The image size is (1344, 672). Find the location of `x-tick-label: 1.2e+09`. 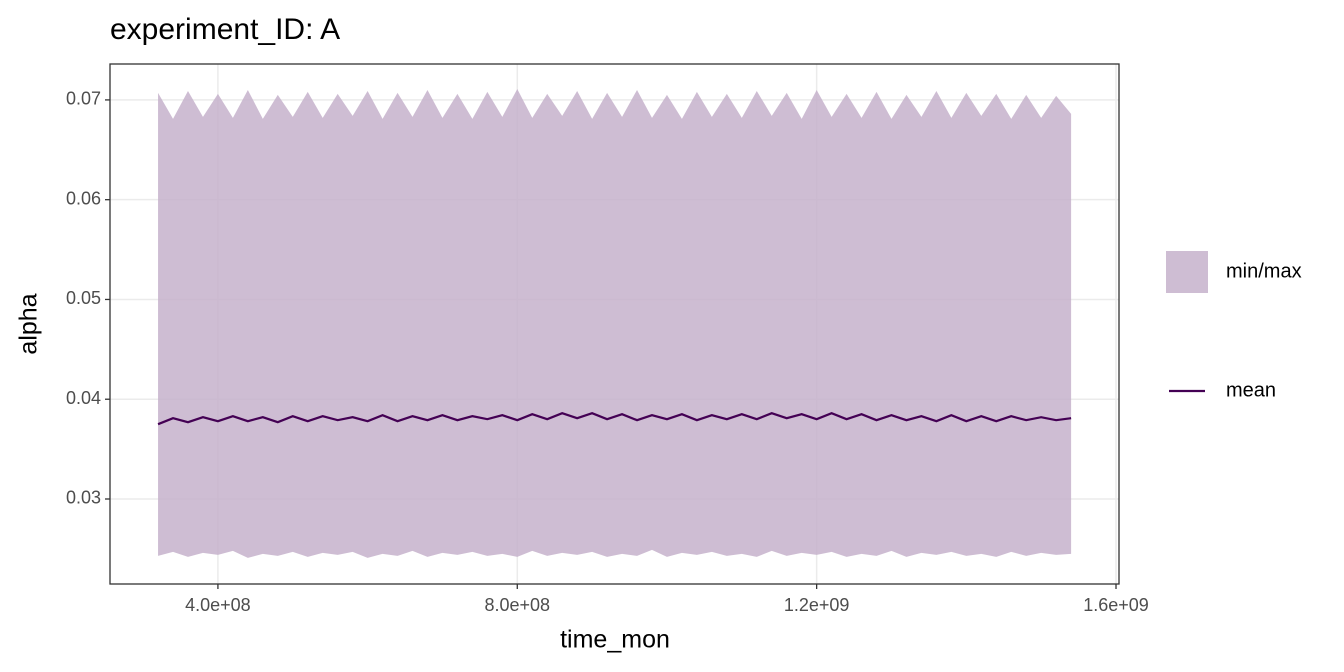

x-tick-label: 1.2e+09 is located at coordinates (817, 605).